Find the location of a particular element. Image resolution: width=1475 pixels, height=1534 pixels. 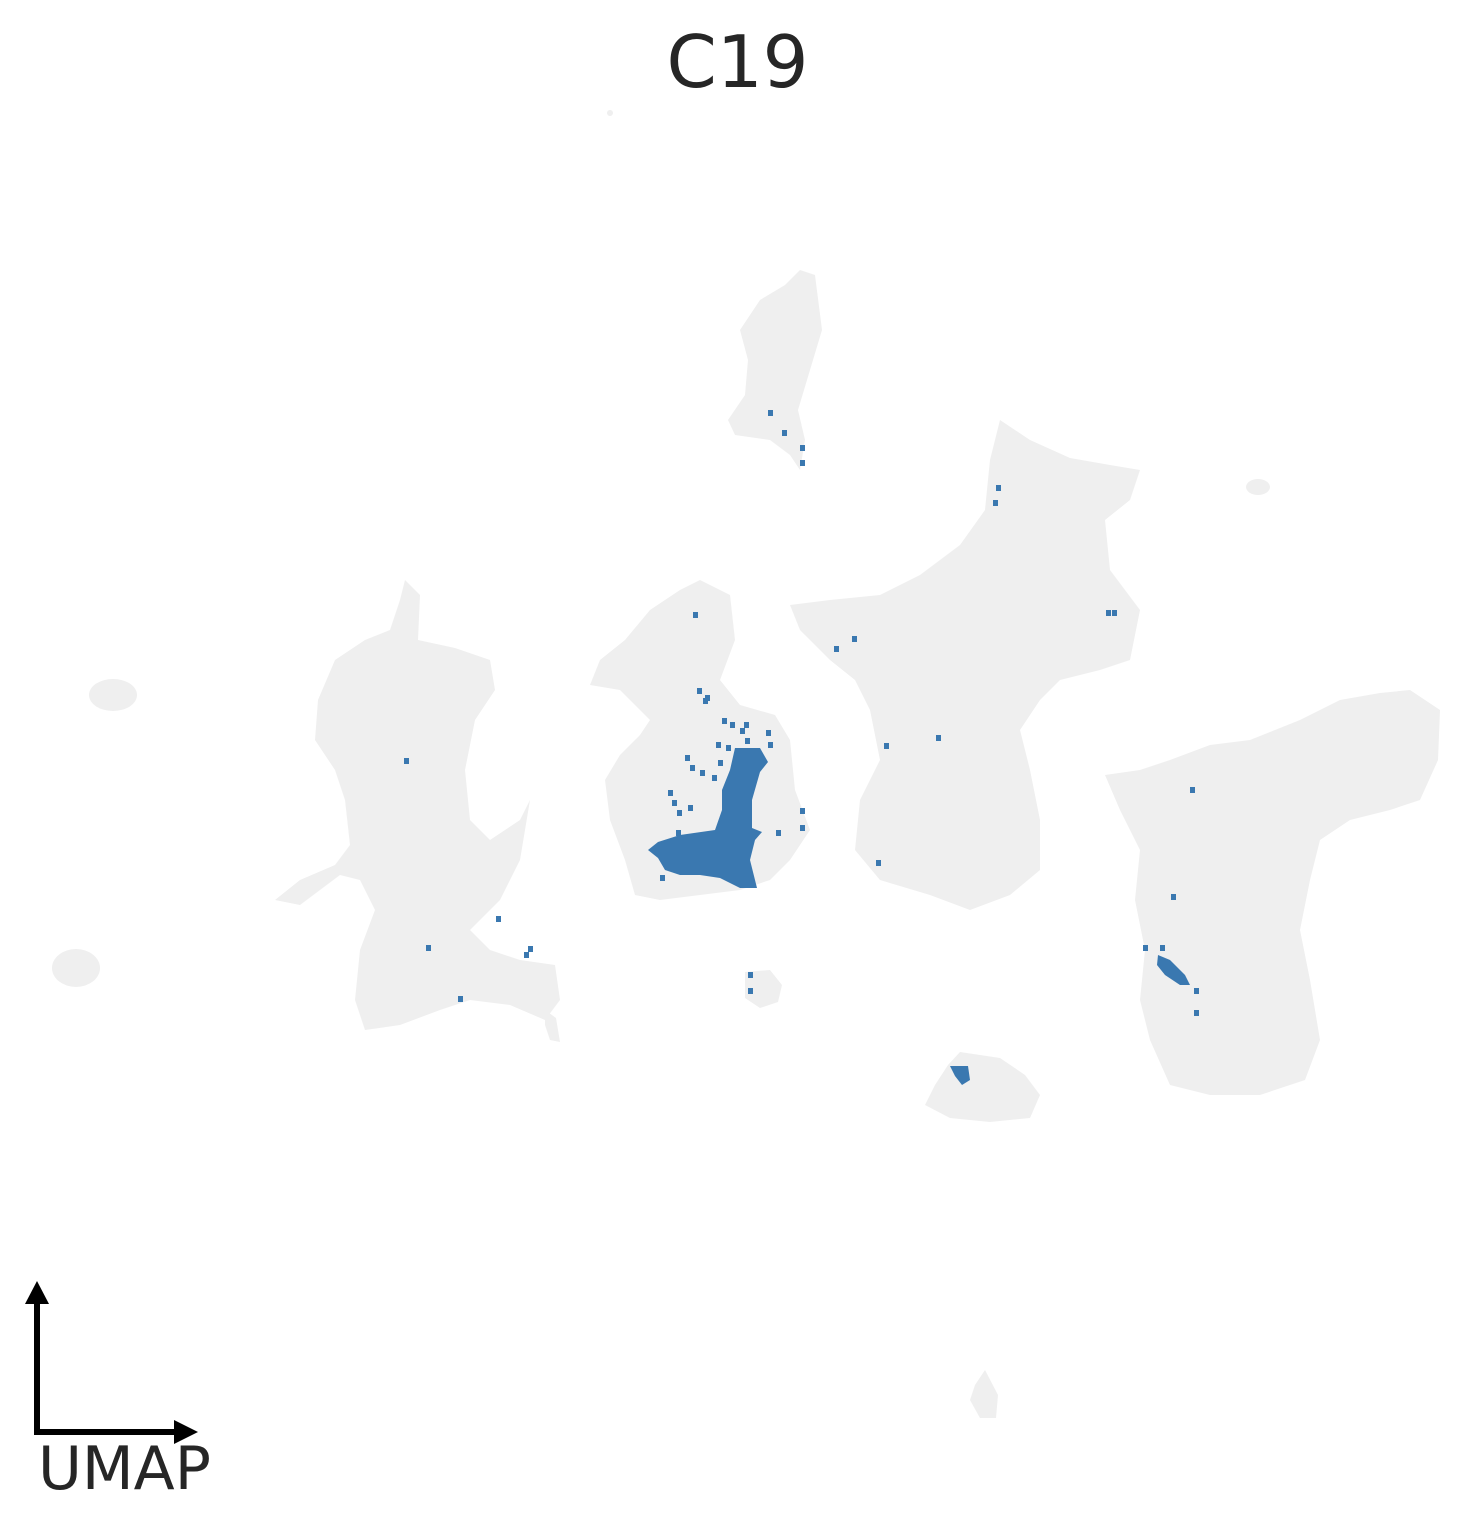

umap-up-arrowhead-icon is located at coordinates (37, 1292).